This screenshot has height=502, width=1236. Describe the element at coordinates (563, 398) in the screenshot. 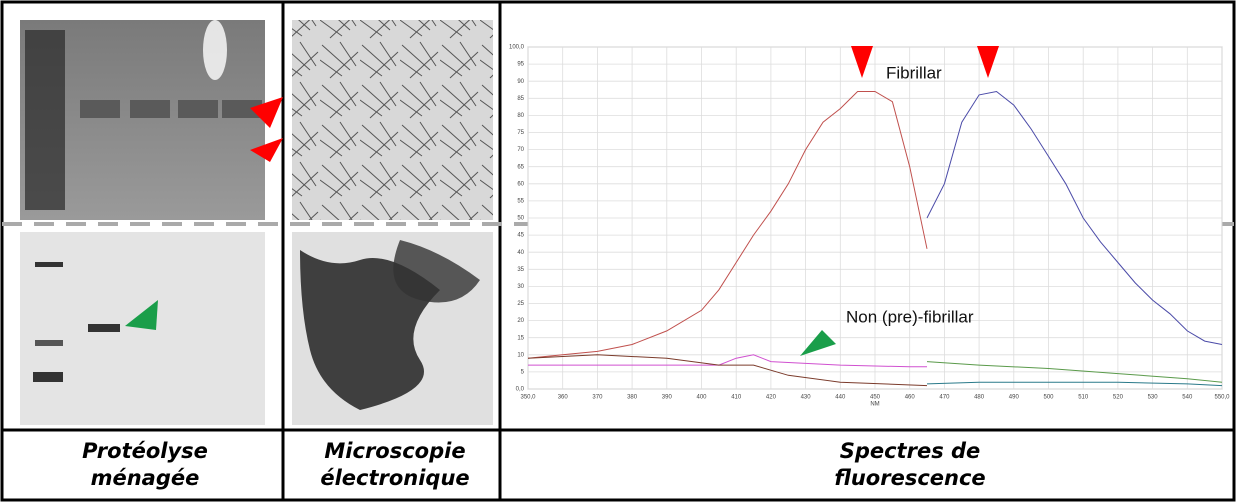

I see `x-tick-label: 360` at that location.